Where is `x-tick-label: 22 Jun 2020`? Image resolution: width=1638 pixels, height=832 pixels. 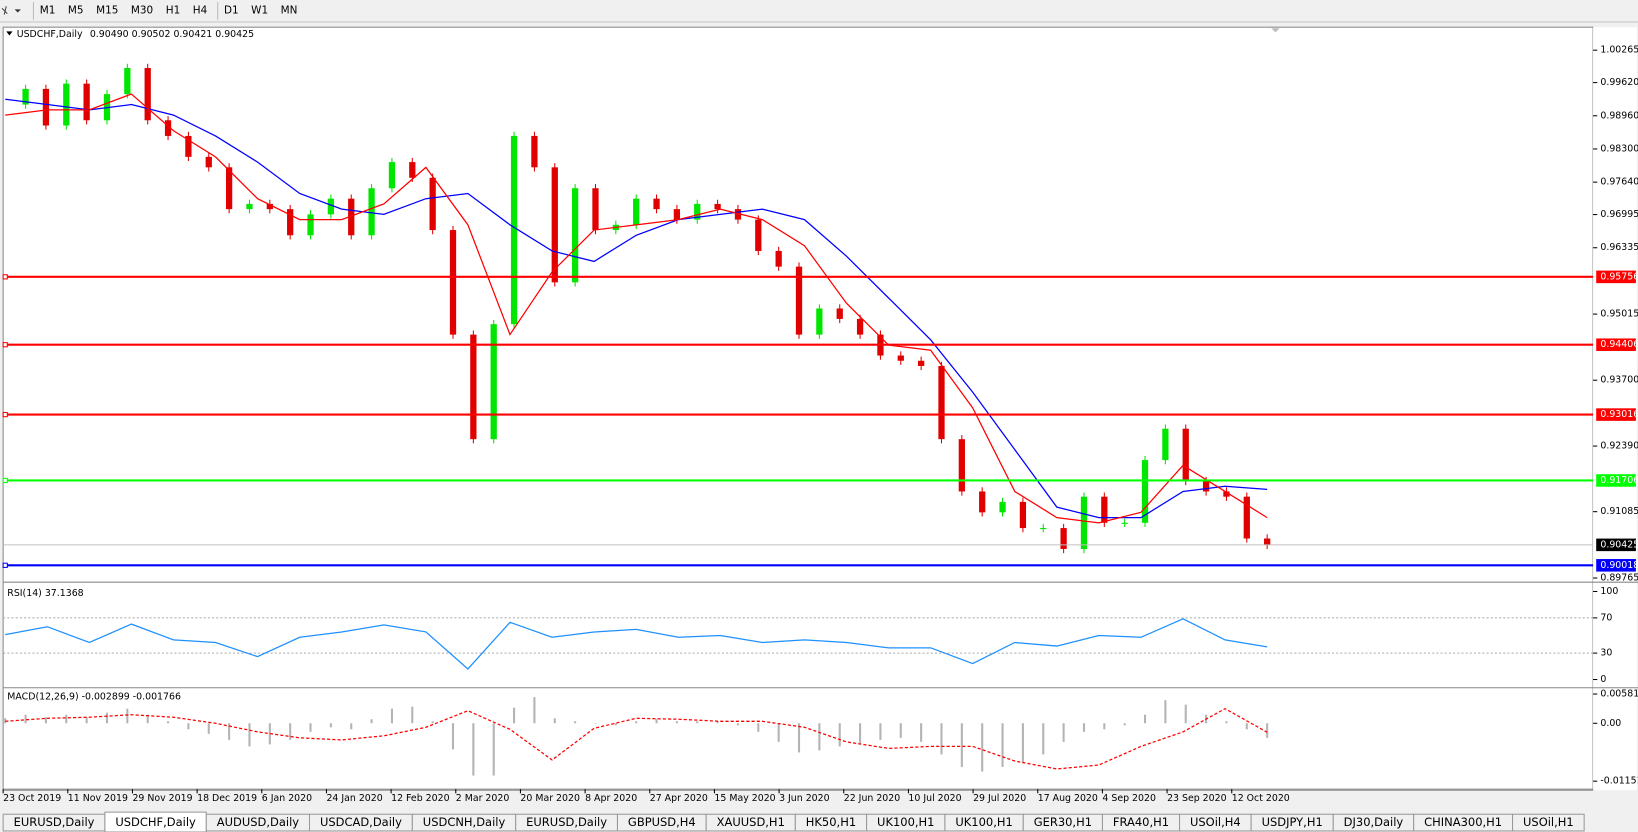 x-tick-label: 22 Jun 2020 is located at coordinates (872, 798).